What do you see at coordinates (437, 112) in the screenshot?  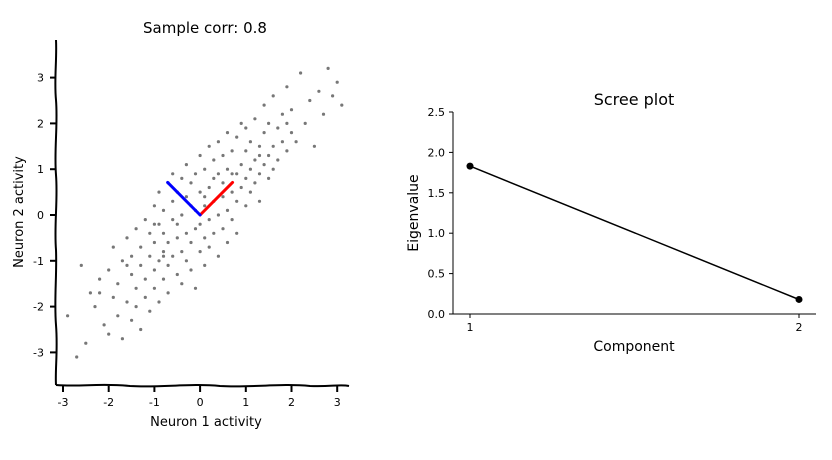 I see `scree-y-tick-label: 2.5` at bounding box center [437, 112].